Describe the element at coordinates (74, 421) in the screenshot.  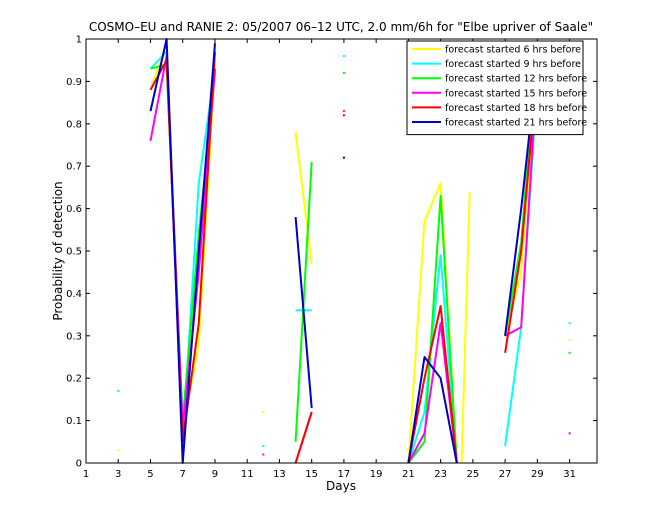
I see `y-tick-label-1: 0.1` at that location.